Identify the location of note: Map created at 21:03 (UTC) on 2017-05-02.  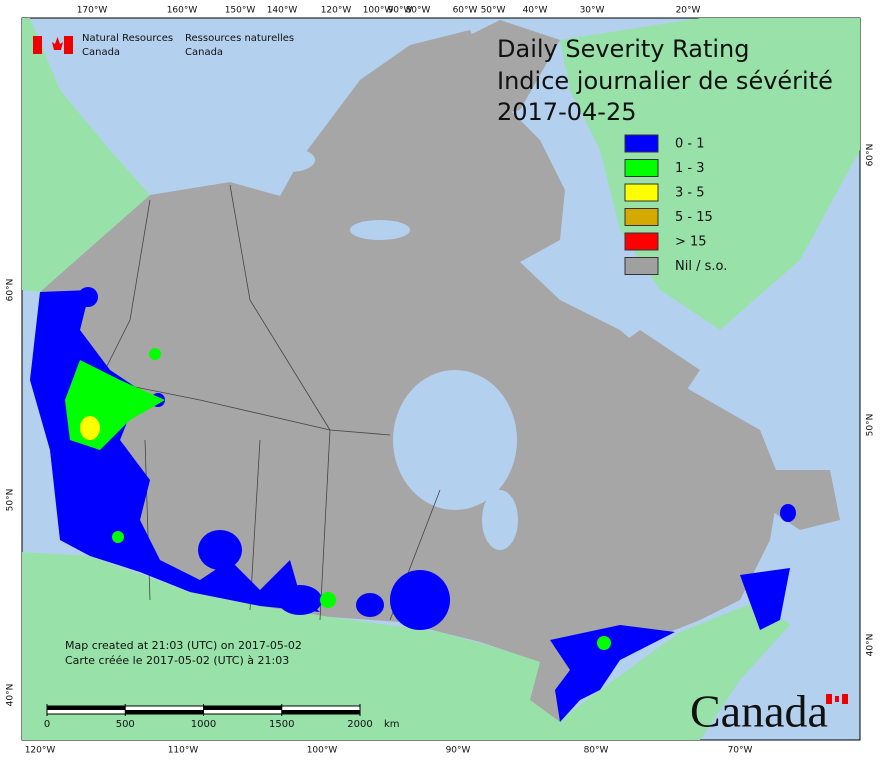
(183, 645).